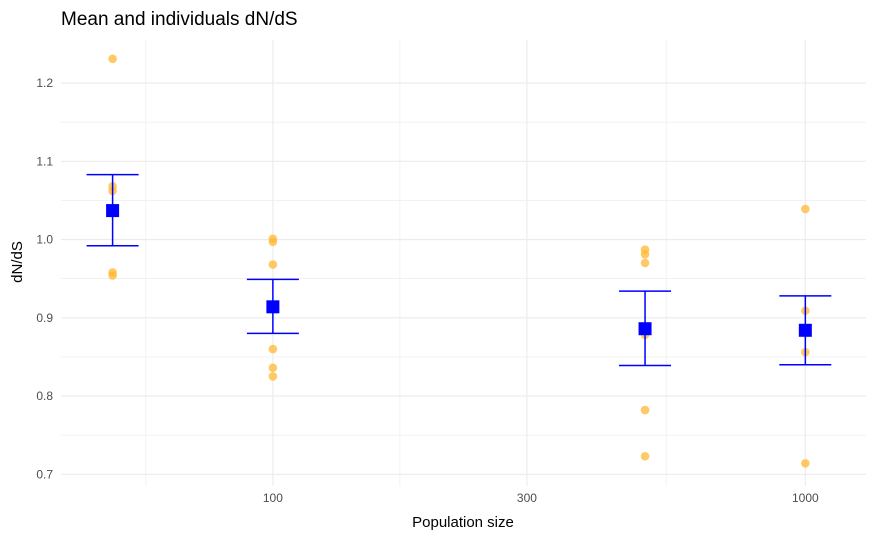 The height and width of the screenshot is (540, 875). What do you see at coordinates (44, 278) in the screenshot?
I see `y-tick-labels: 0.7 0.8 0.9 1.0 1.1 1.2` at bounding box center [44, 278].